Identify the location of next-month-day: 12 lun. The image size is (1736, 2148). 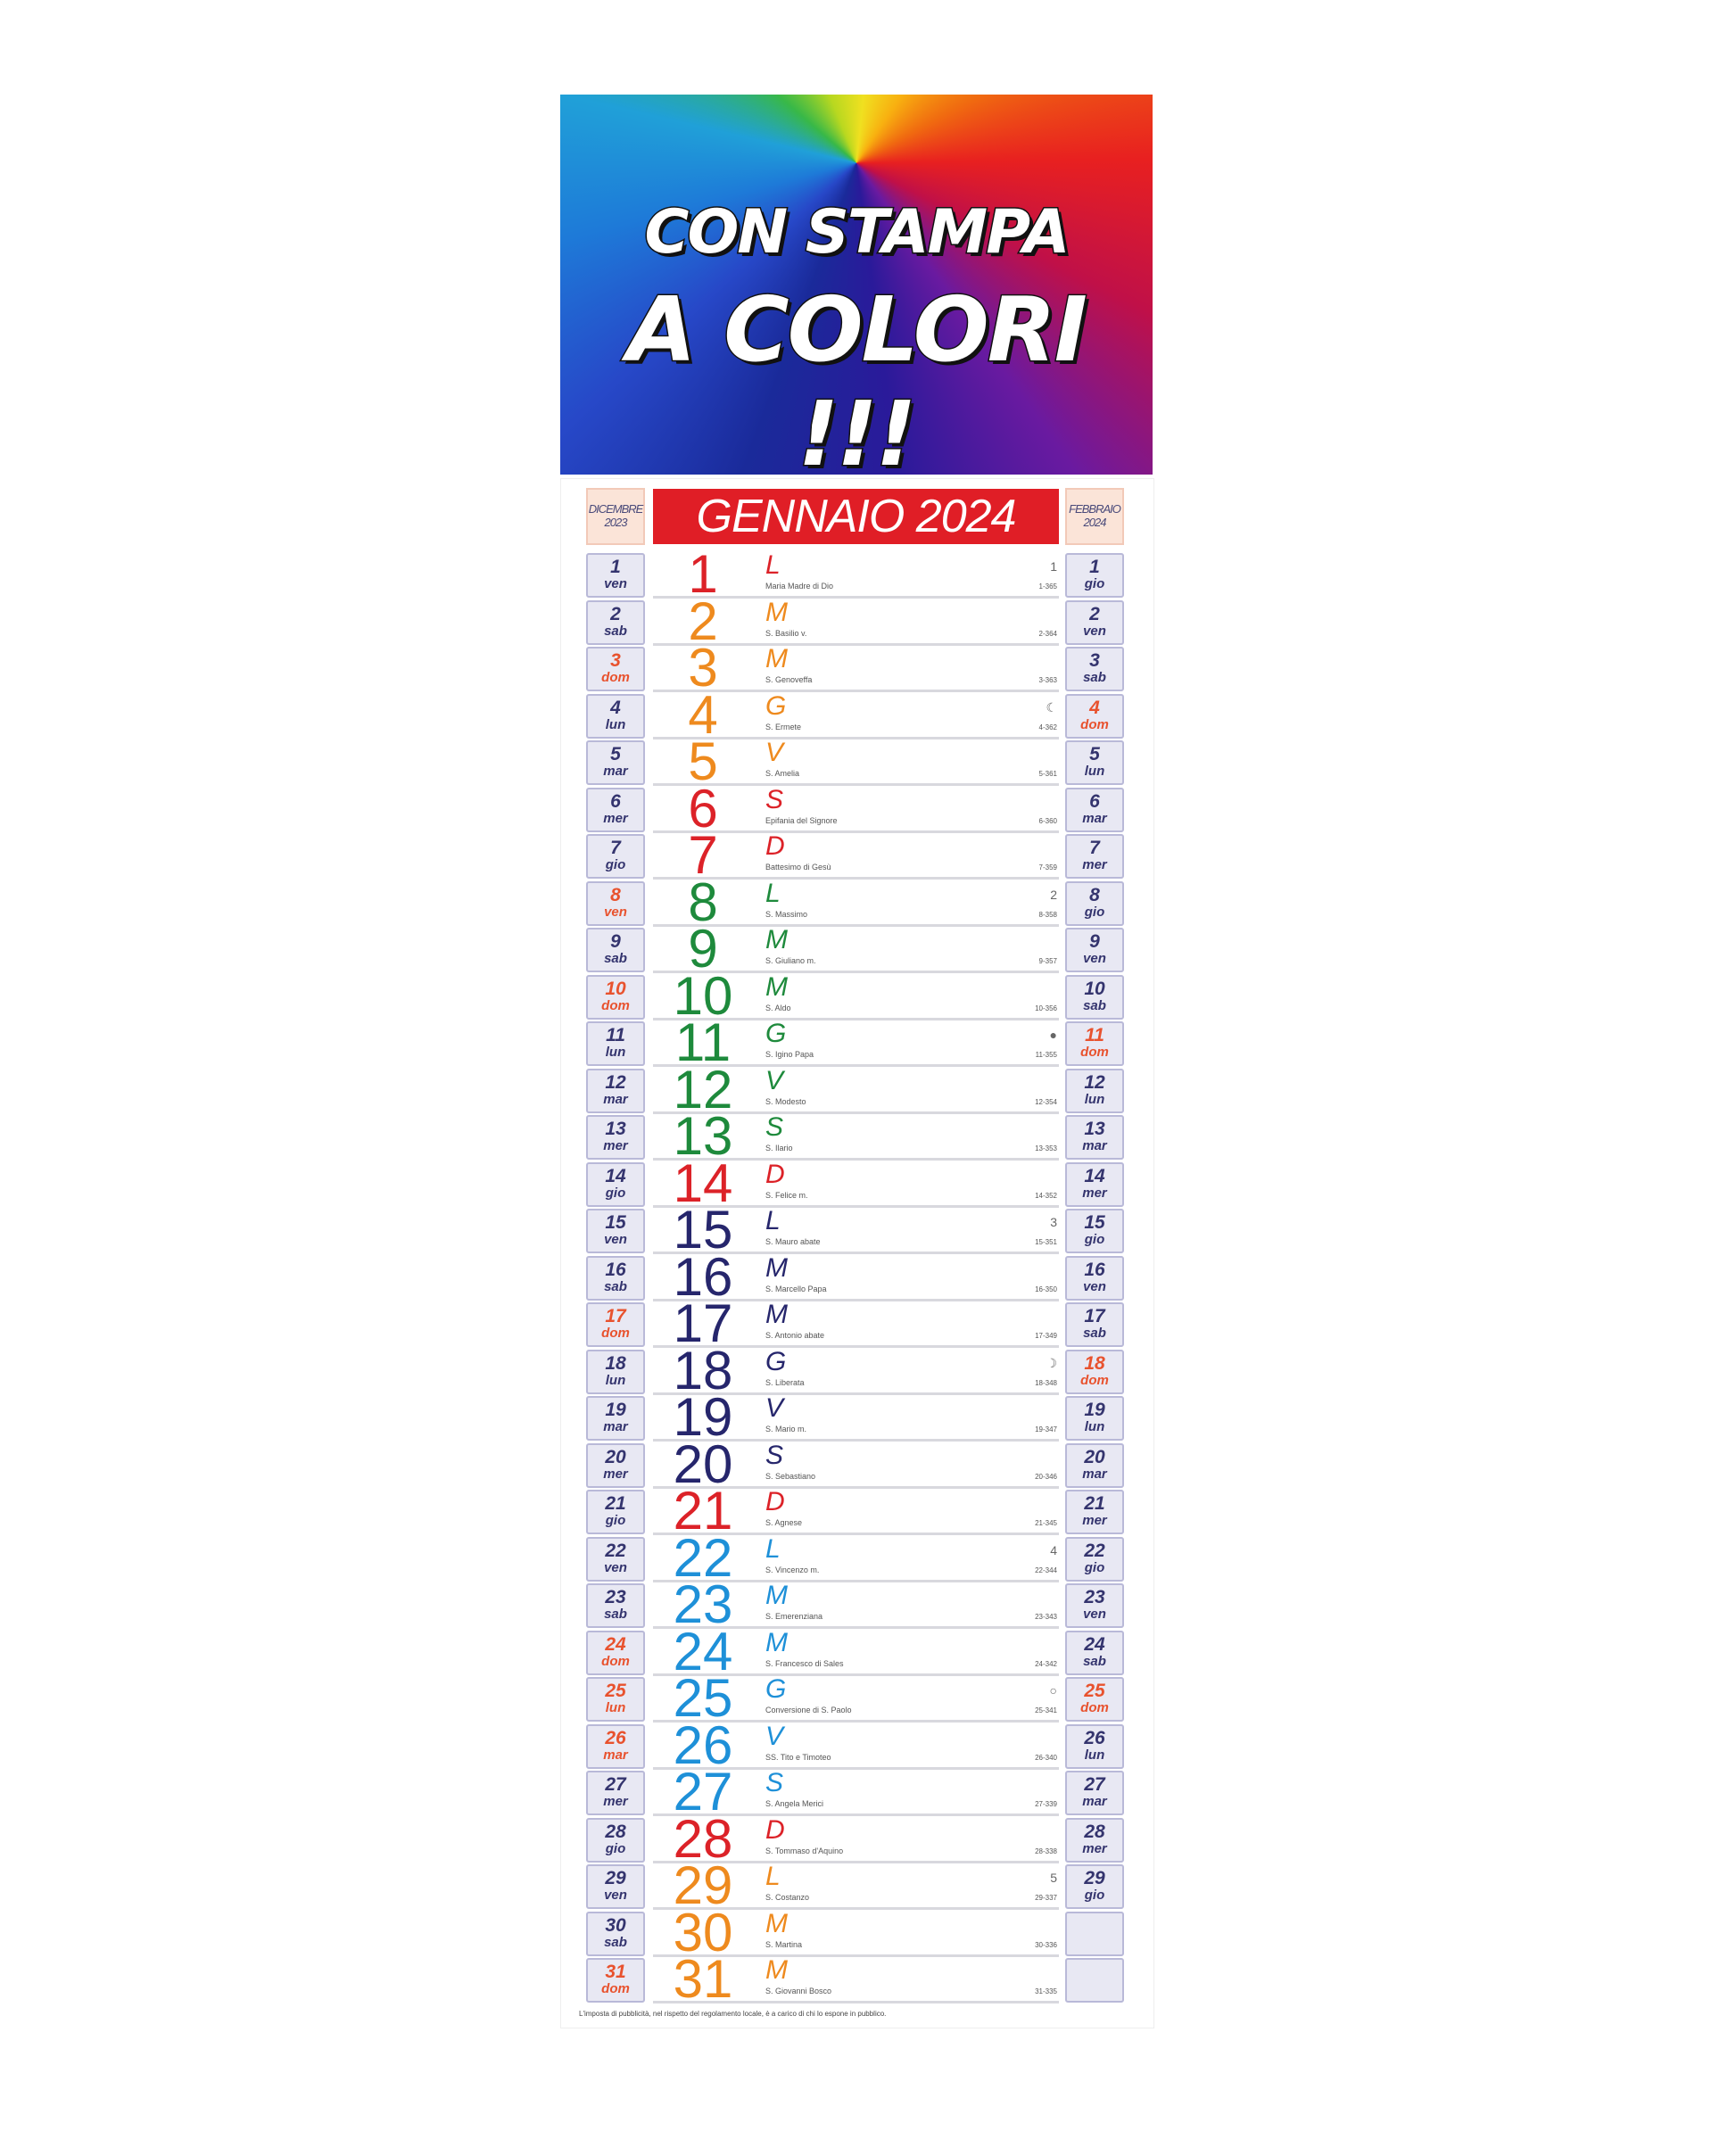
(1094, 1090).